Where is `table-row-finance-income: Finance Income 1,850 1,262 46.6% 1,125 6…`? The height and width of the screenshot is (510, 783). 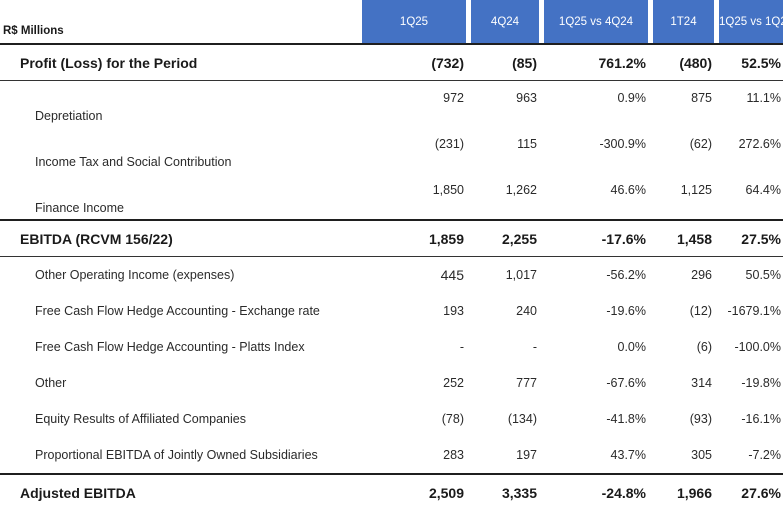
table-row-finance-income: Finance Income 1,850 1,262 46.6% 1,125 6… is located at coordinates (391, 196).